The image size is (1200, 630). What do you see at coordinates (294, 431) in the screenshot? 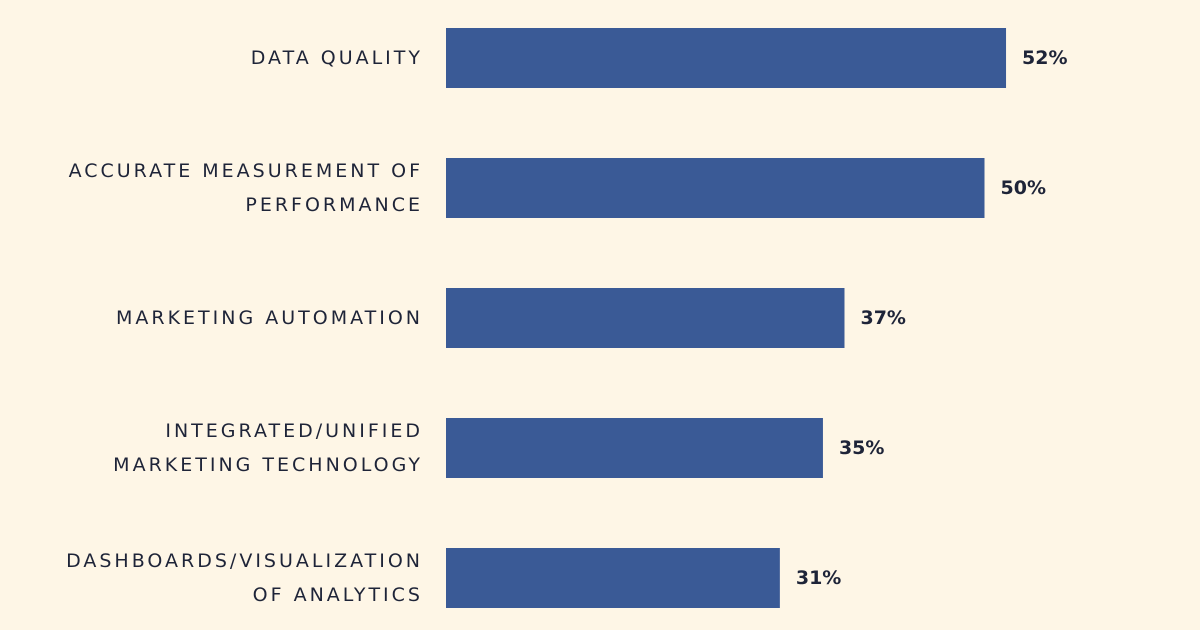
I see `category-label-4-line-1: INTEGRATED/UNIFIED` at bounding box center [294, 431].